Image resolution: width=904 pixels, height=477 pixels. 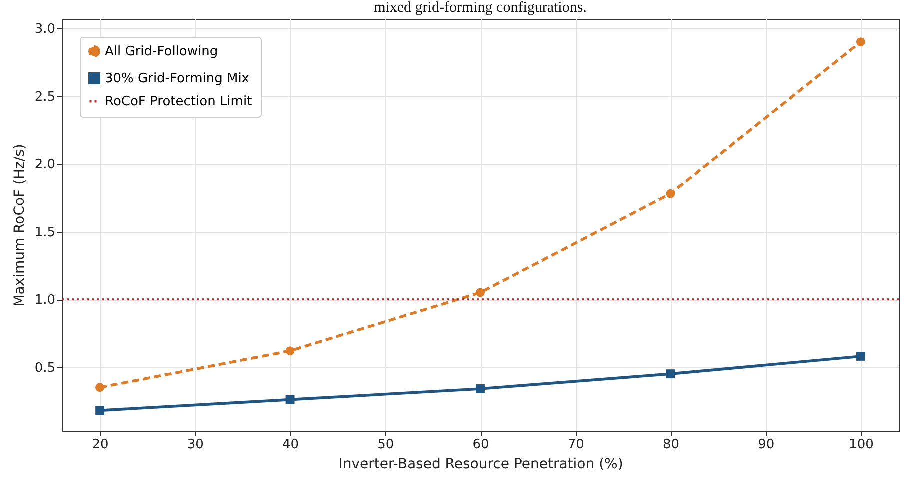 What do you see at coordinates (45, 29) in the screenshot?
I see `y-tick-label: 3.0` at bounding box center [45, 29].